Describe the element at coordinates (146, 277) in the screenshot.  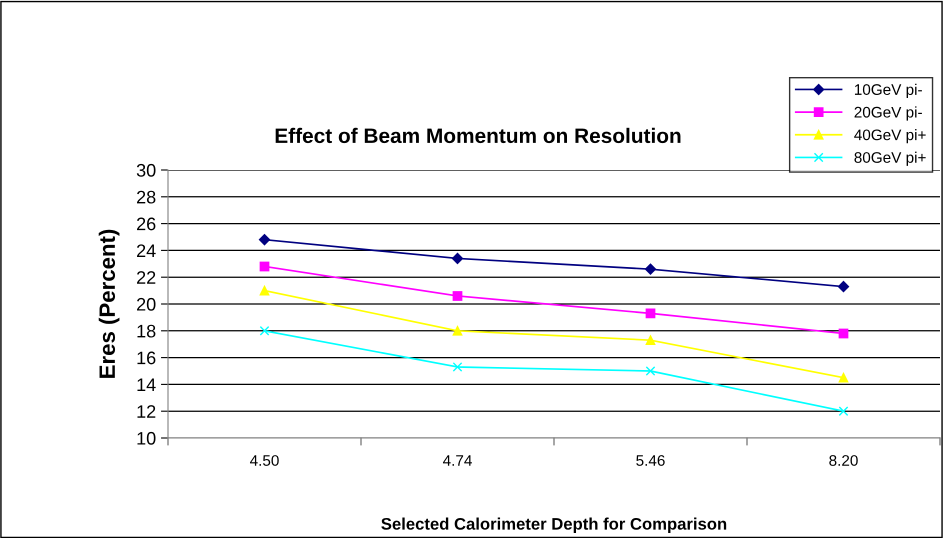
I see `y-tick-label: 22` at that location.